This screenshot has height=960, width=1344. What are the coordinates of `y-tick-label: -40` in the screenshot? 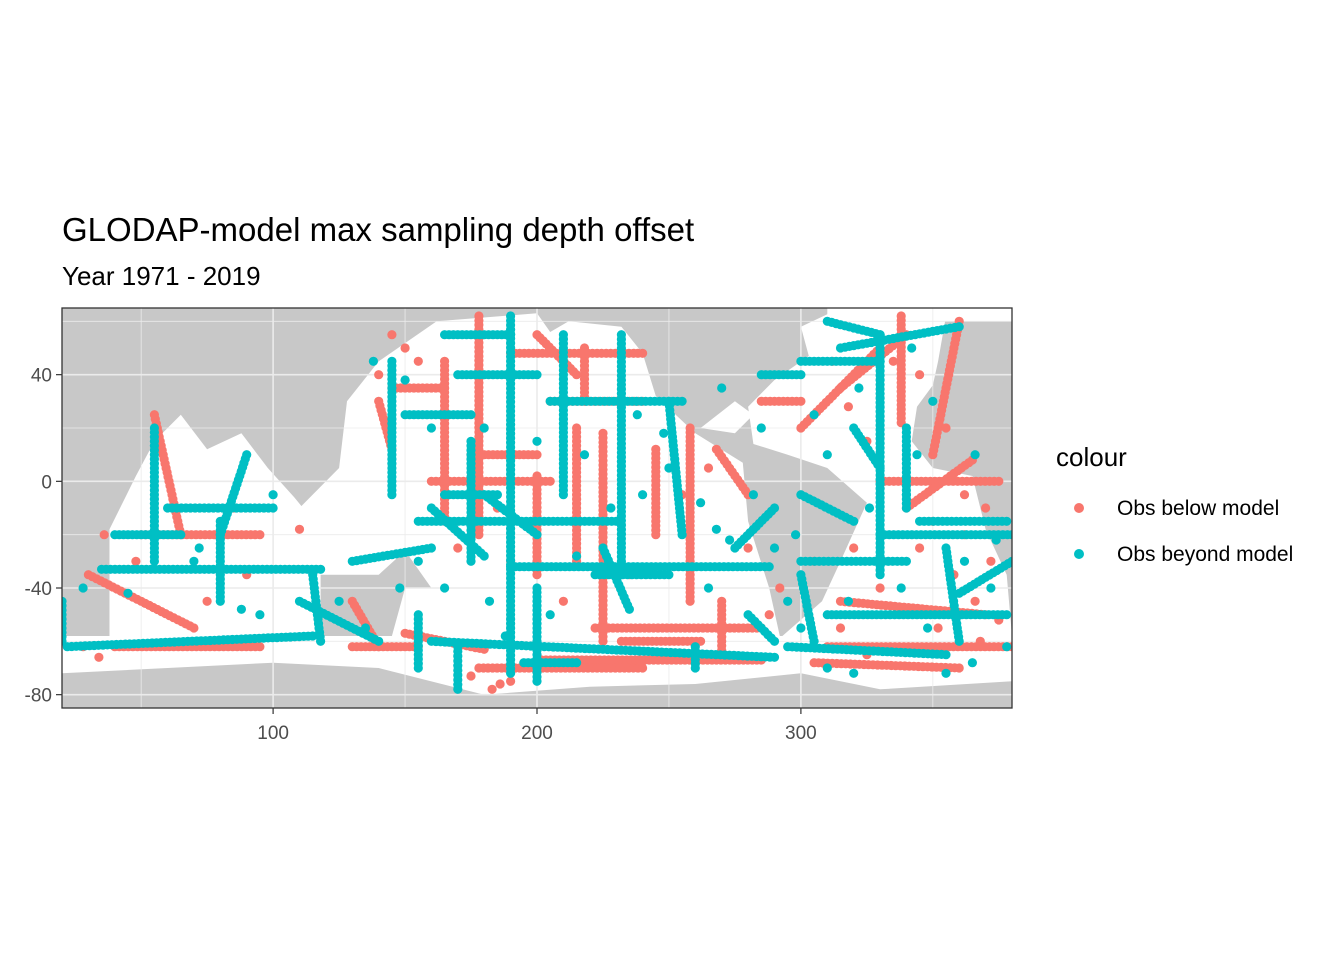 It's located at (38, 589).